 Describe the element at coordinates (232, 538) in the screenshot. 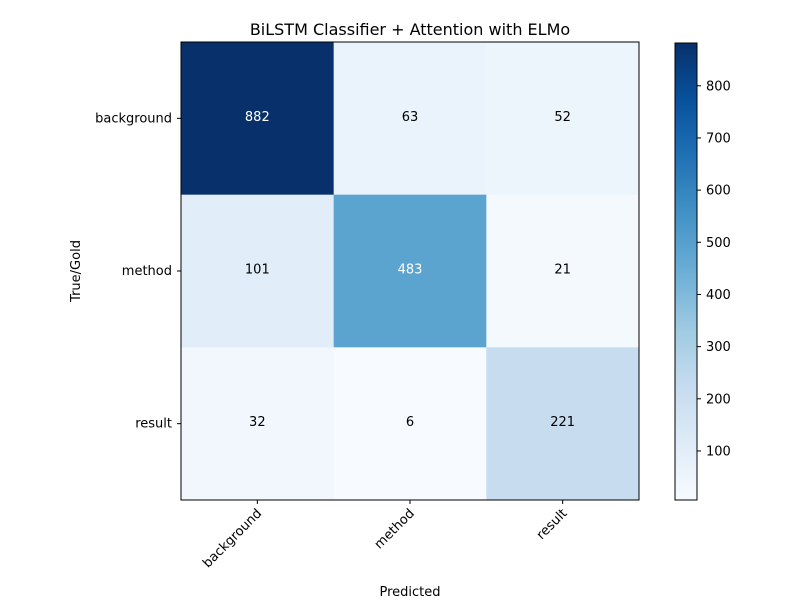

I see `x-tick-label: background` at that location.